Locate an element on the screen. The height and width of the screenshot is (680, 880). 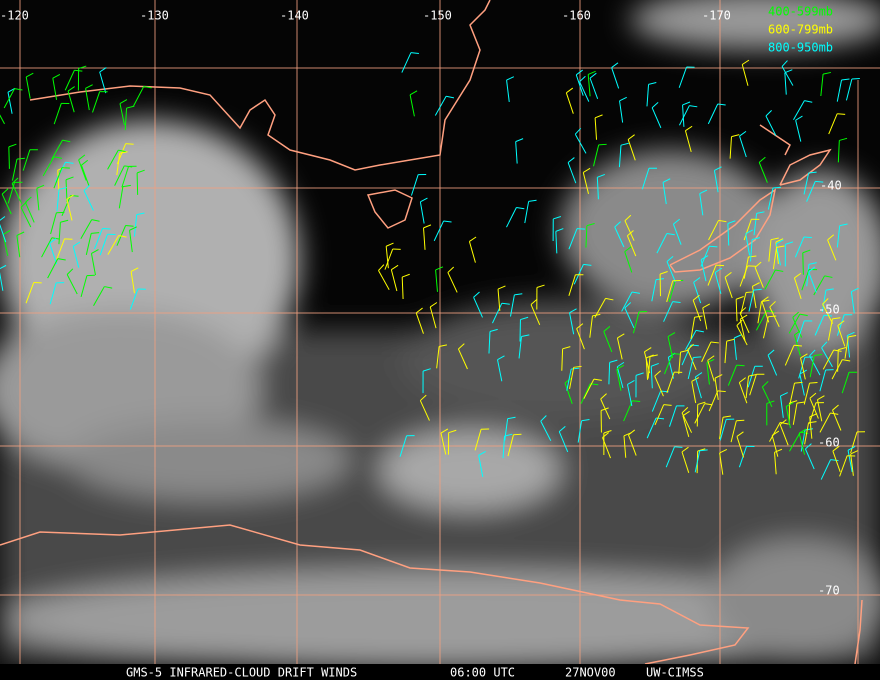
new-zealand-south is located at coordinates (723, 230).